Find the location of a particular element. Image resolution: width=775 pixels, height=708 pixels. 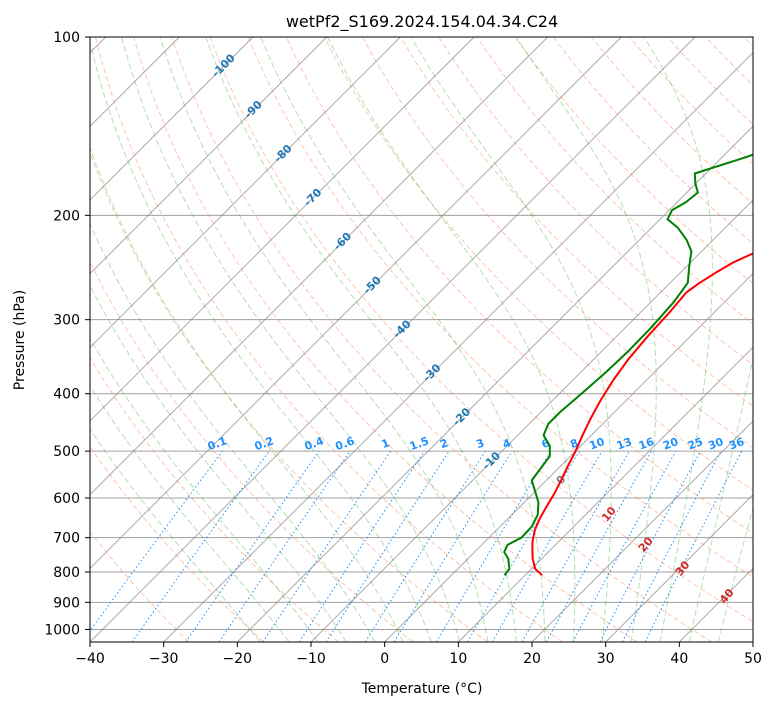

y-tick-label: 300 is located at coordinates (66, 321).